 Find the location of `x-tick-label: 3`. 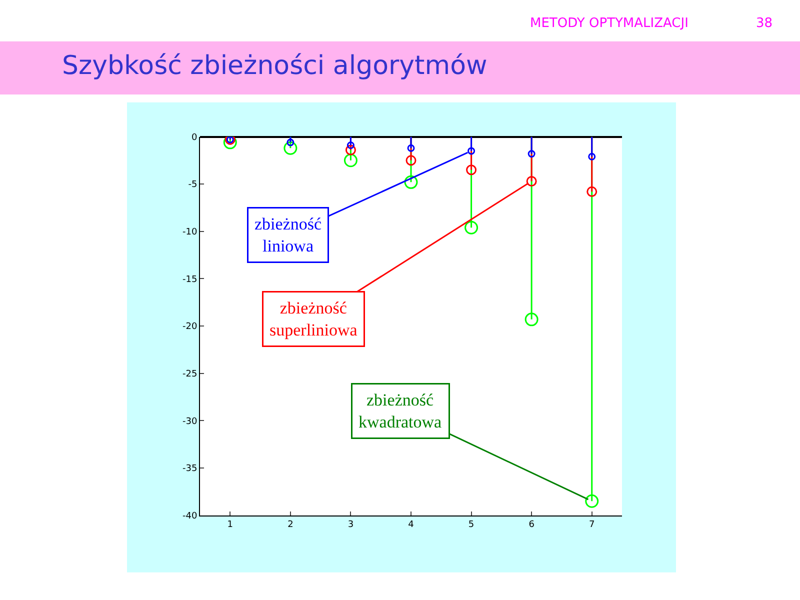

x-tick-label: 3 is located at coordinates (351, 525).